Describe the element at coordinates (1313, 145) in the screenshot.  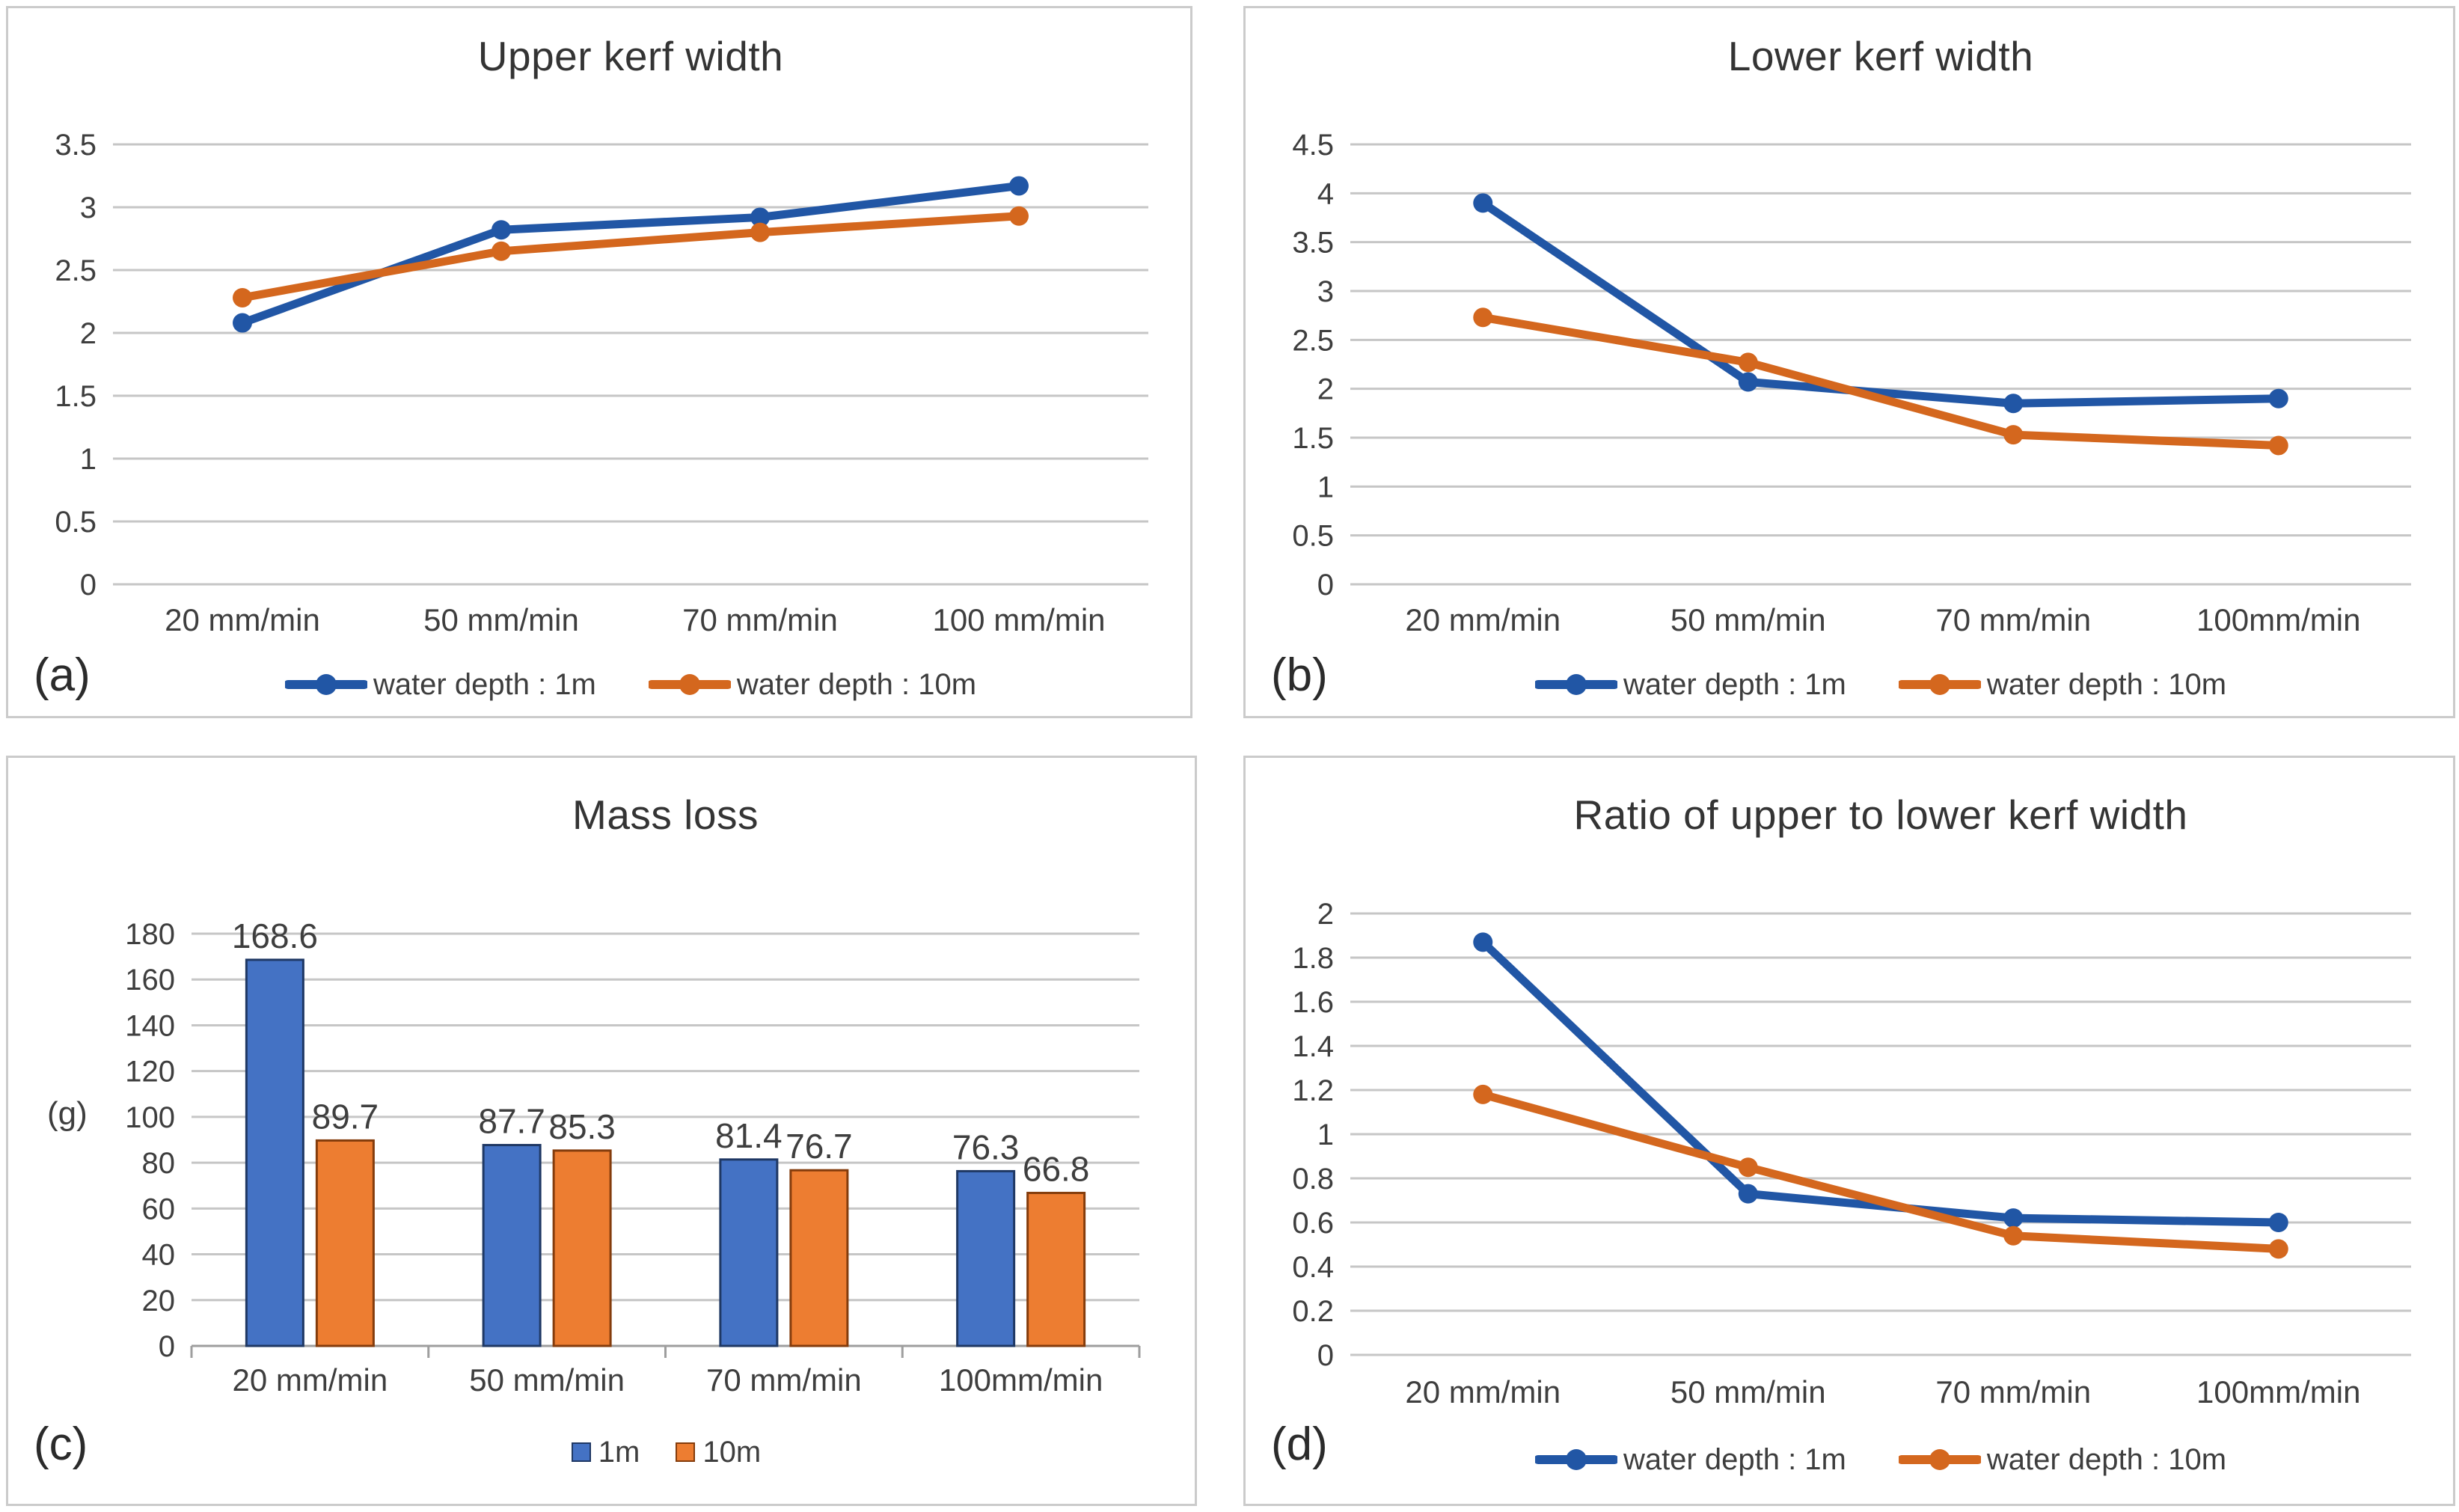
I see `y-tick-label: 4.5` at that location.